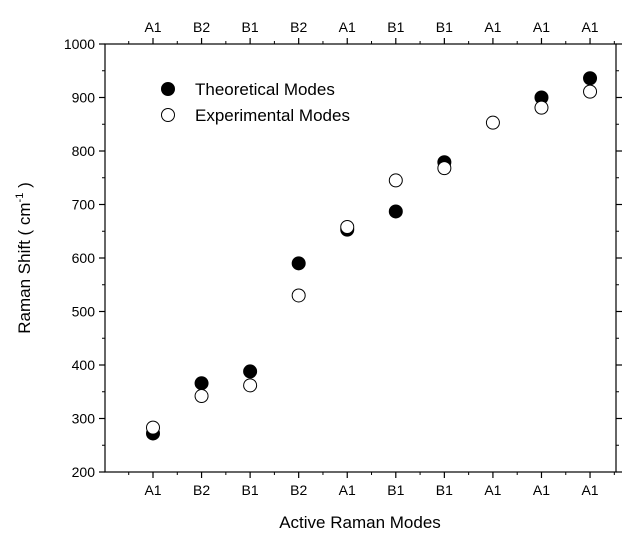 The height and width of the screenshot is (538, 636). Describe the element at coordinates (84, 258) in the screenshot. I see `y-tick-label: 600` at that location.